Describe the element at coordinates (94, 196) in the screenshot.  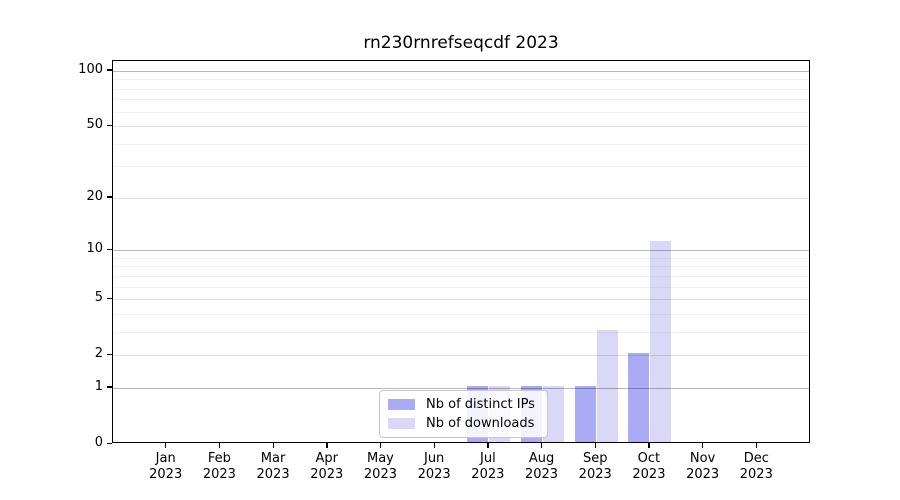
I see `y-tick-label-20: 20` at that location.